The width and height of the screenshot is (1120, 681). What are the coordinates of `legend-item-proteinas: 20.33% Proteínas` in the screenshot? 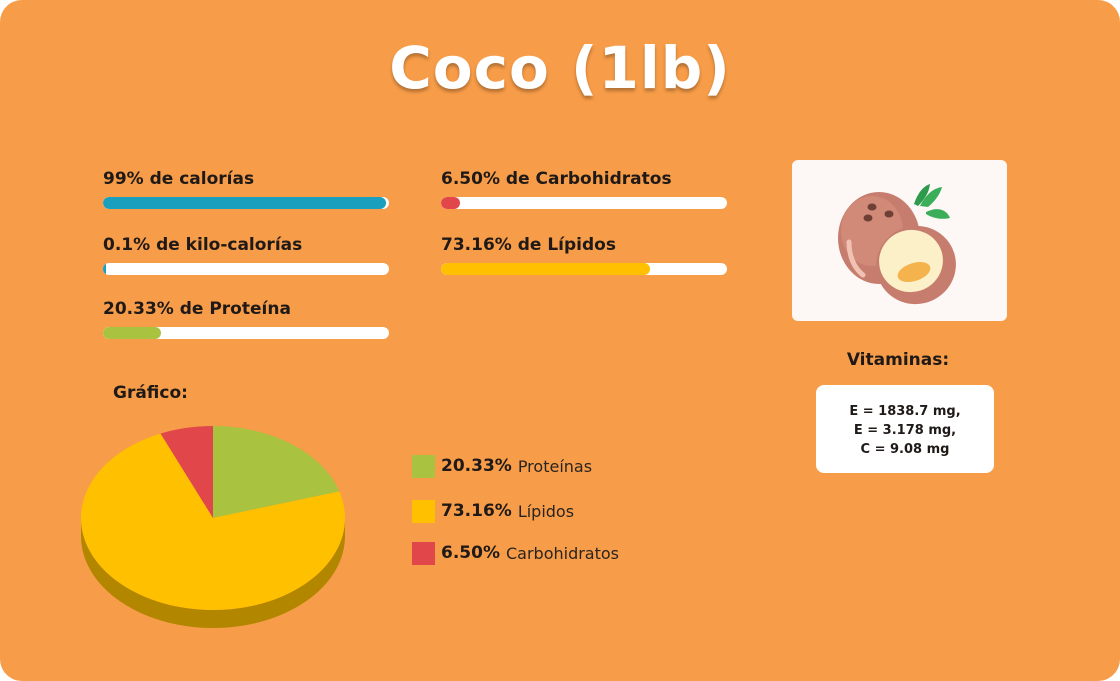 It's located at (502, 466).